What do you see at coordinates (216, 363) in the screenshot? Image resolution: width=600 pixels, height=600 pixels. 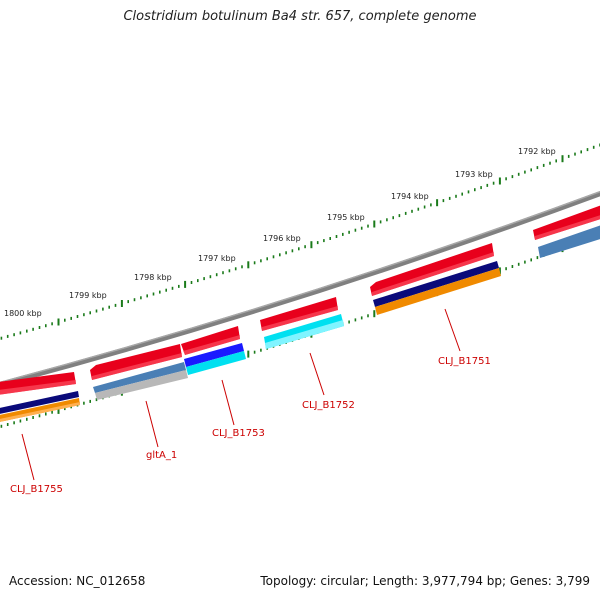 I see `feature-band-cyan` at bounding box center [216, 363].